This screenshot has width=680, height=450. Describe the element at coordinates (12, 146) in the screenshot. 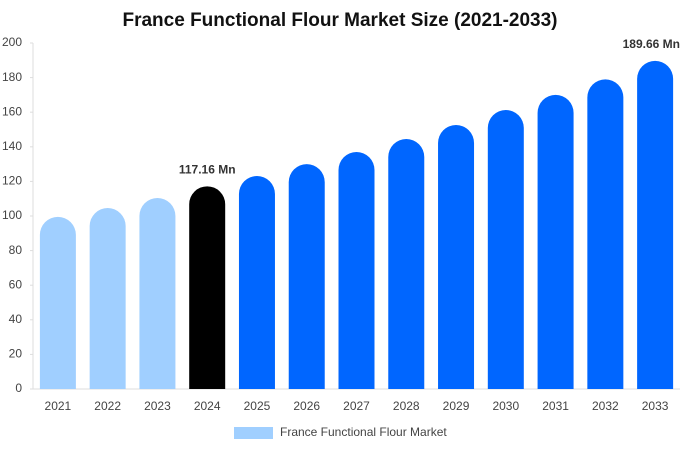

I see `y-tick-label: 140` at that location.